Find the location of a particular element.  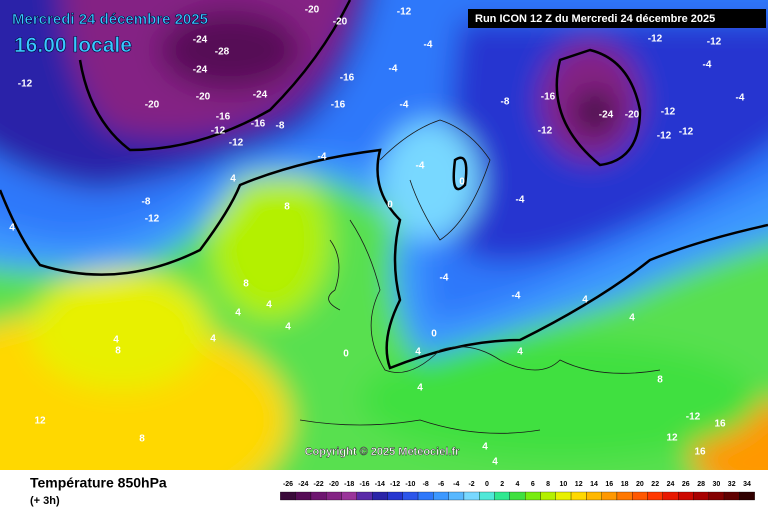

legend-label: -24 is located at coordinates (303, 484).